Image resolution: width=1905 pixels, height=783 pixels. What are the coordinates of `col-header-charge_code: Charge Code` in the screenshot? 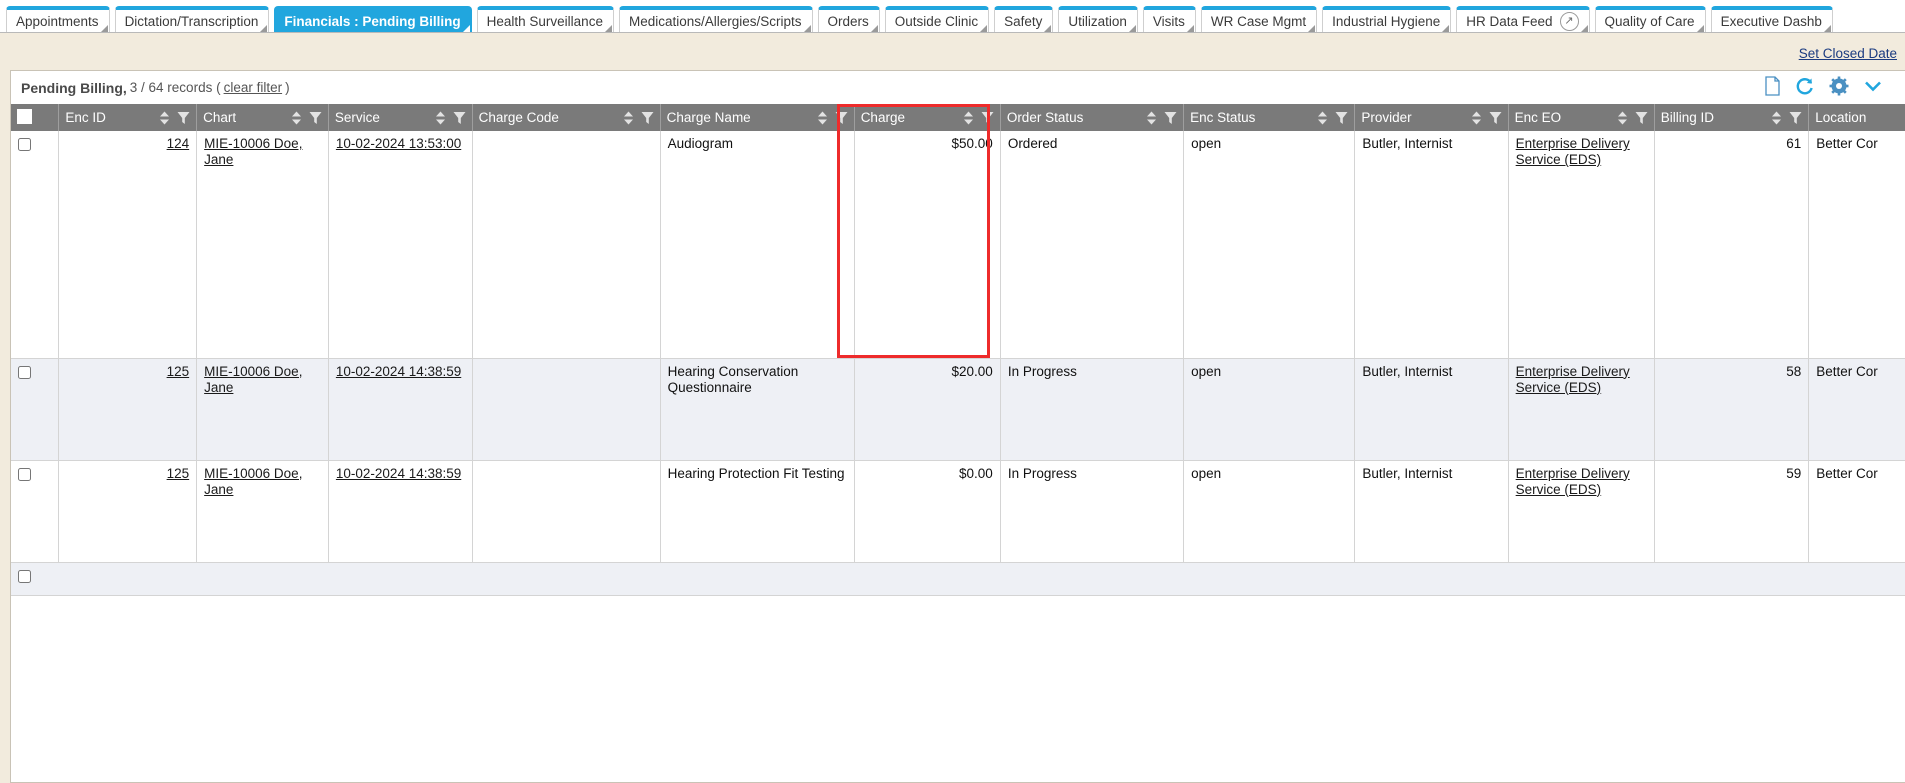 It's located at (566, 117).